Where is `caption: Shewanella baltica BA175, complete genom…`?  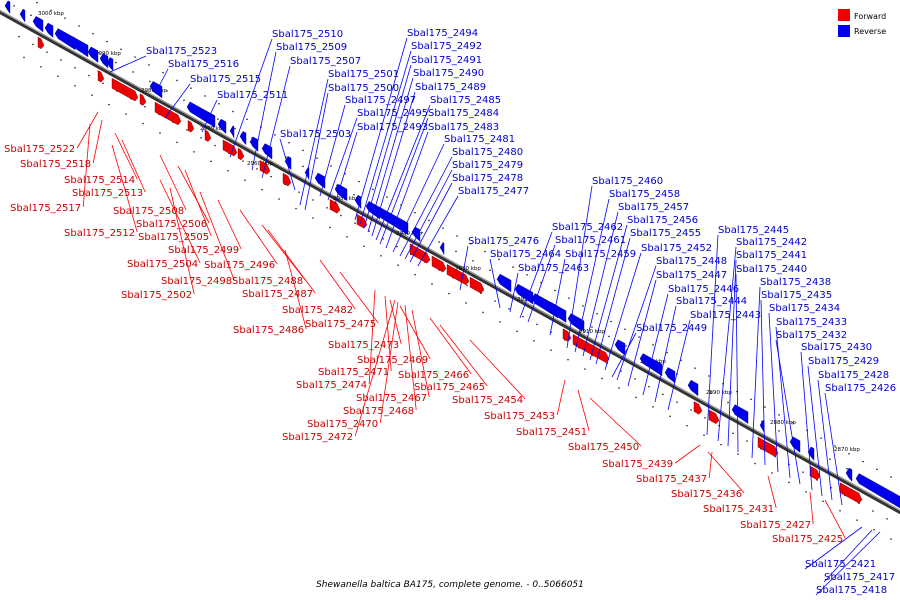
caption: Shewanella baltica BA175, complete genom… is located at coordinates (450, 585).